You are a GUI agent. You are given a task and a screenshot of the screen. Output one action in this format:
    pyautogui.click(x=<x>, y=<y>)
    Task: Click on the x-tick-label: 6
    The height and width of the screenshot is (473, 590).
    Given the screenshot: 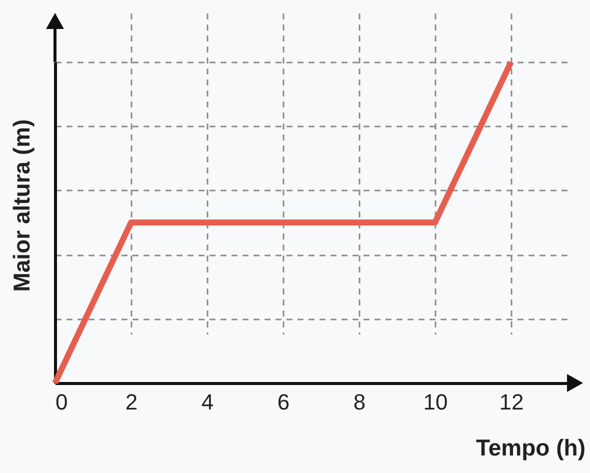 What is the action you would take?
    pyautogui.click(x=283, y=402)
    